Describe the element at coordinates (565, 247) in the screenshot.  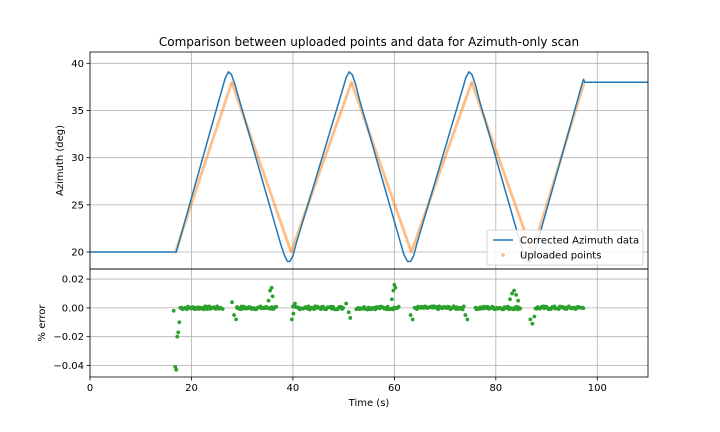
I see `legend-box` at that location.